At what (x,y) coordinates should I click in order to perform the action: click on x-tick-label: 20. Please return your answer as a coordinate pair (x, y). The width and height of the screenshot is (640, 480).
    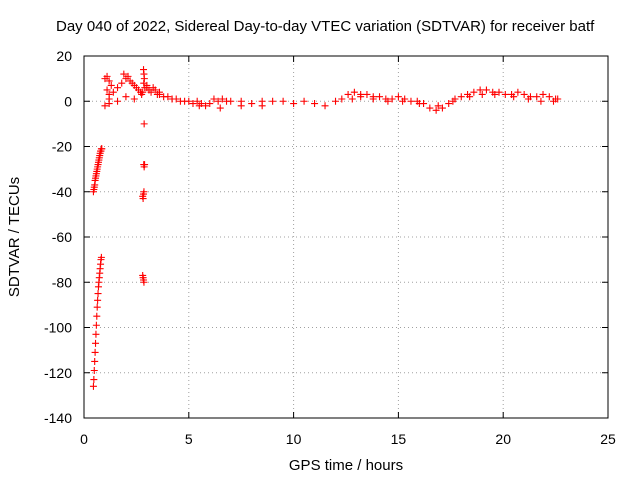
    Looking at the image, I should click on (503, 439).